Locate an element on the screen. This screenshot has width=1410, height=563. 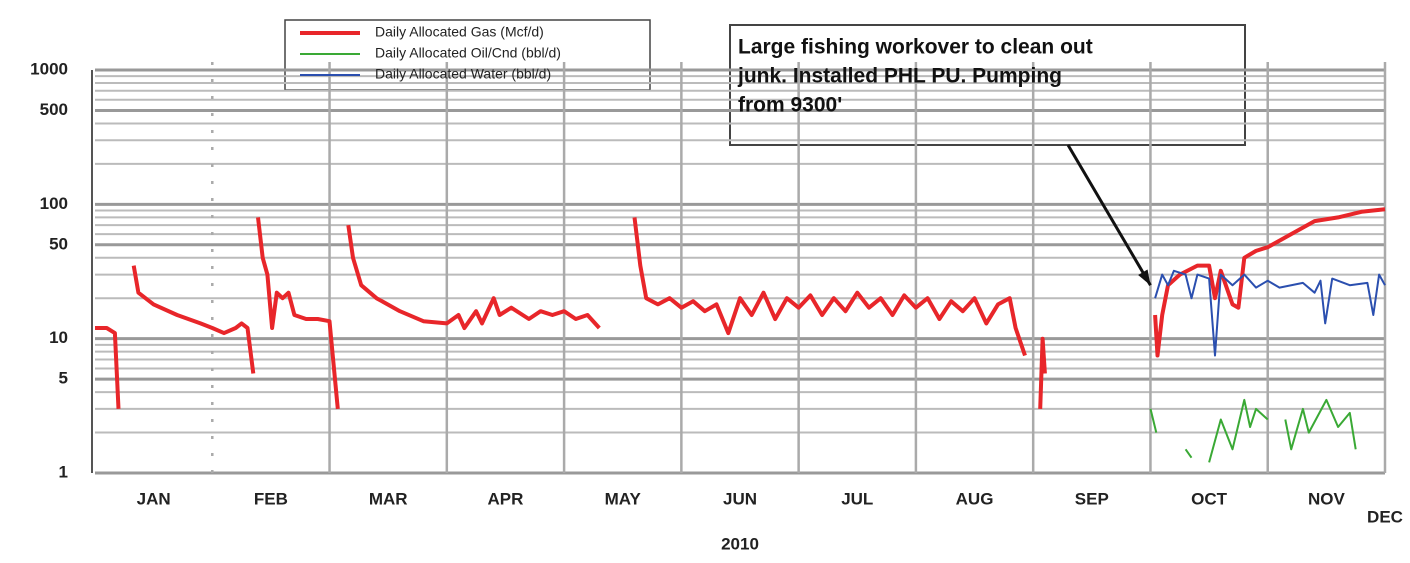
y-tick-label: 50 is located at coordinates (58, 243).